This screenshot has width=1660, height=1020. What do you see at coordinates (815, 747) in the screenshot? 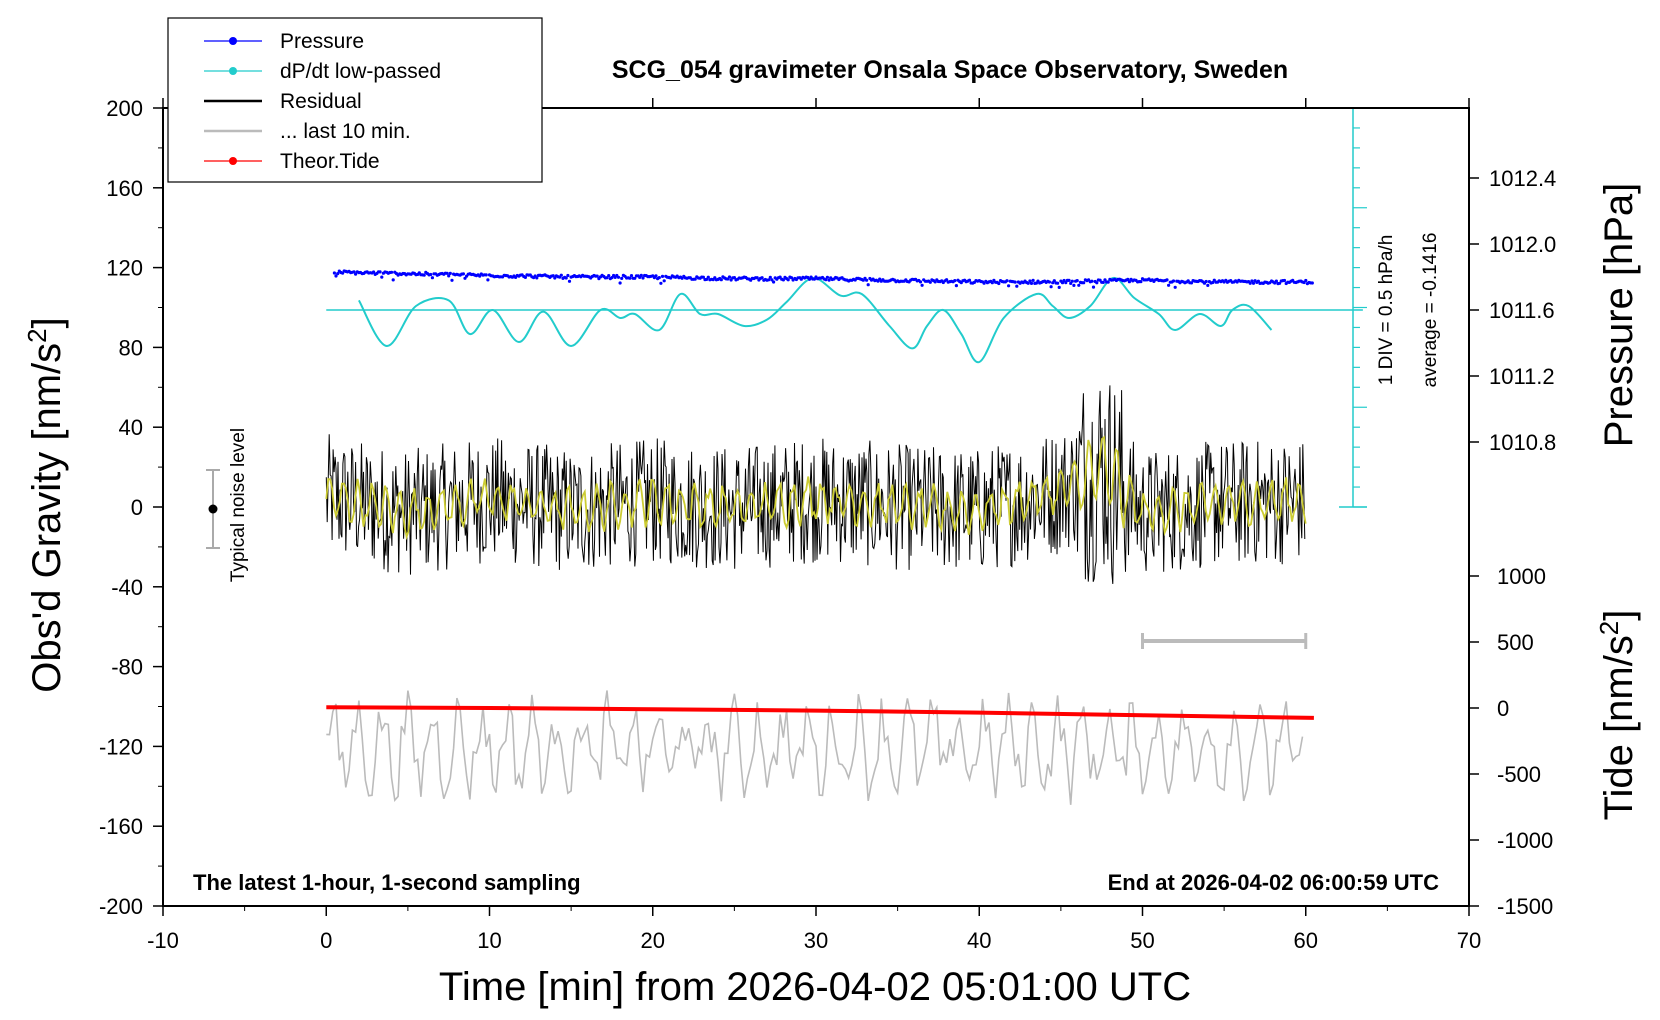
I see `series-last-10-min` at bounding box center [815, 747].